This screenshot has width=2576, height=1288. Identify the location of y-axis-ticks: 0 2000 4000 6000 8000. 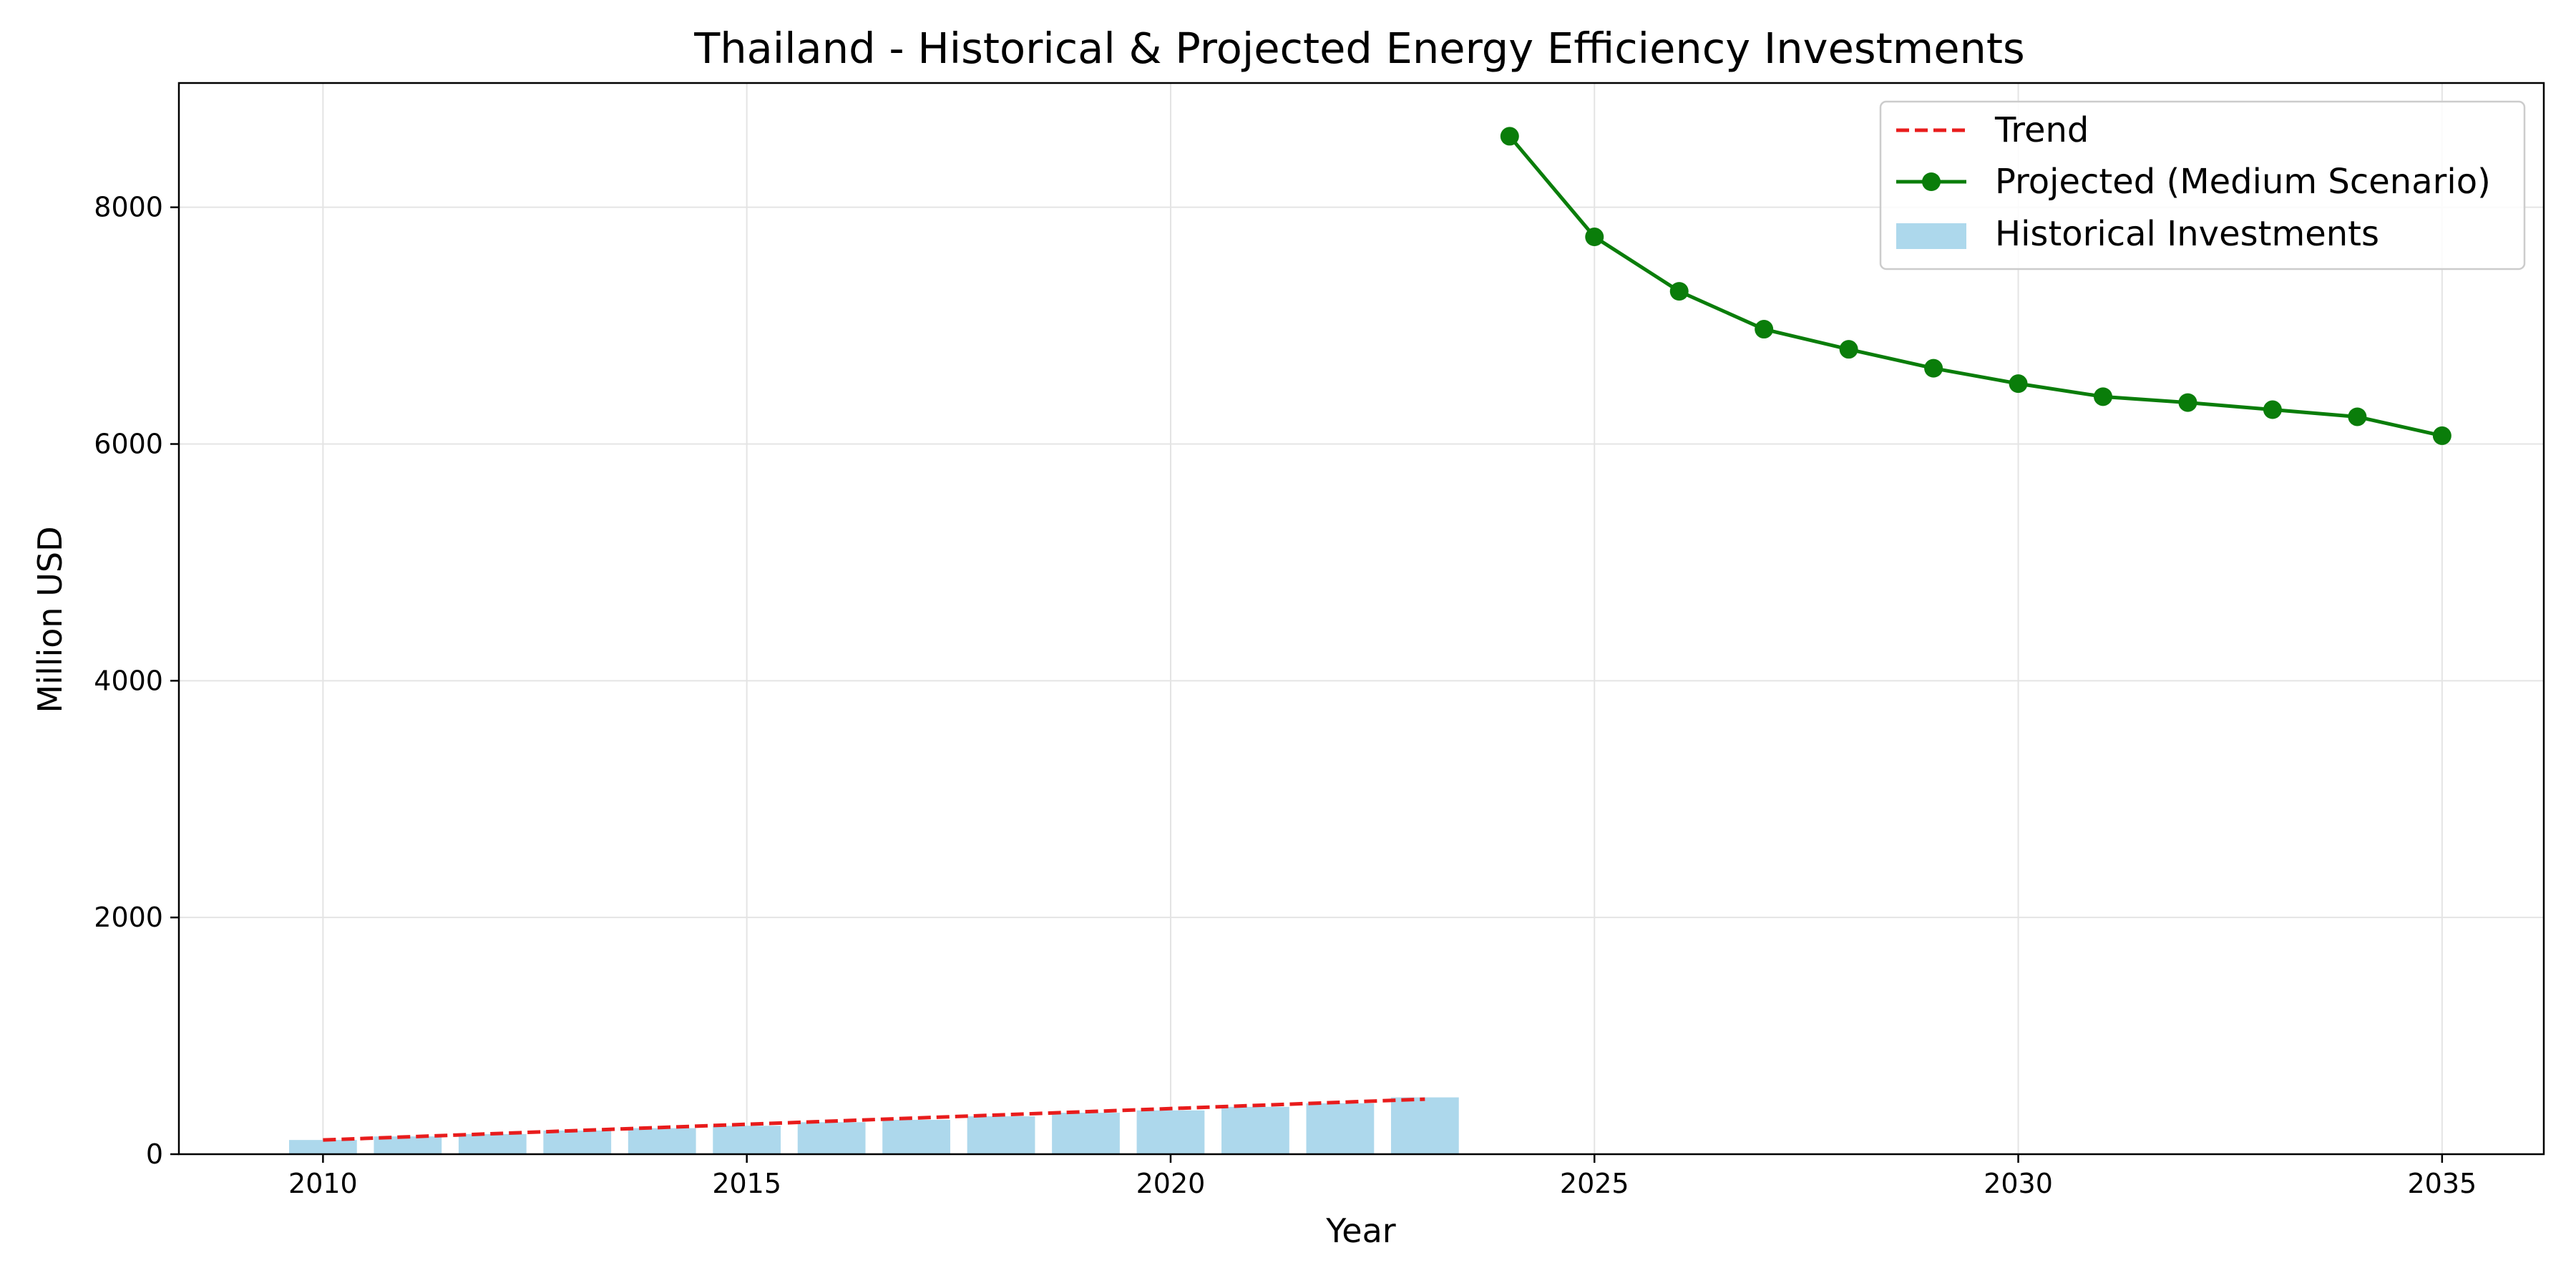
(136, 681).